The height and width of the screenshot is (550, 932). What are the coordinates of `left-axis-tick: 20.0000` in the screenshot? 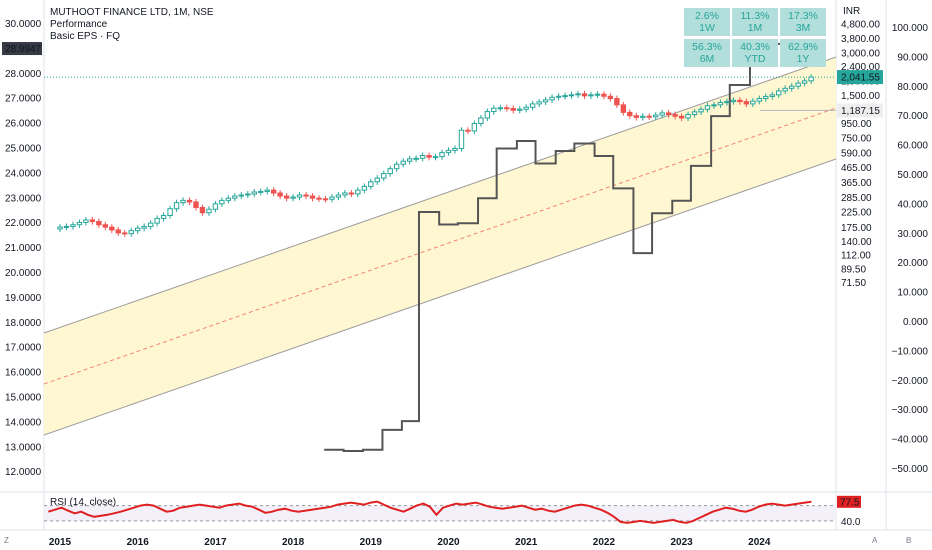 It's located at (23, 273).